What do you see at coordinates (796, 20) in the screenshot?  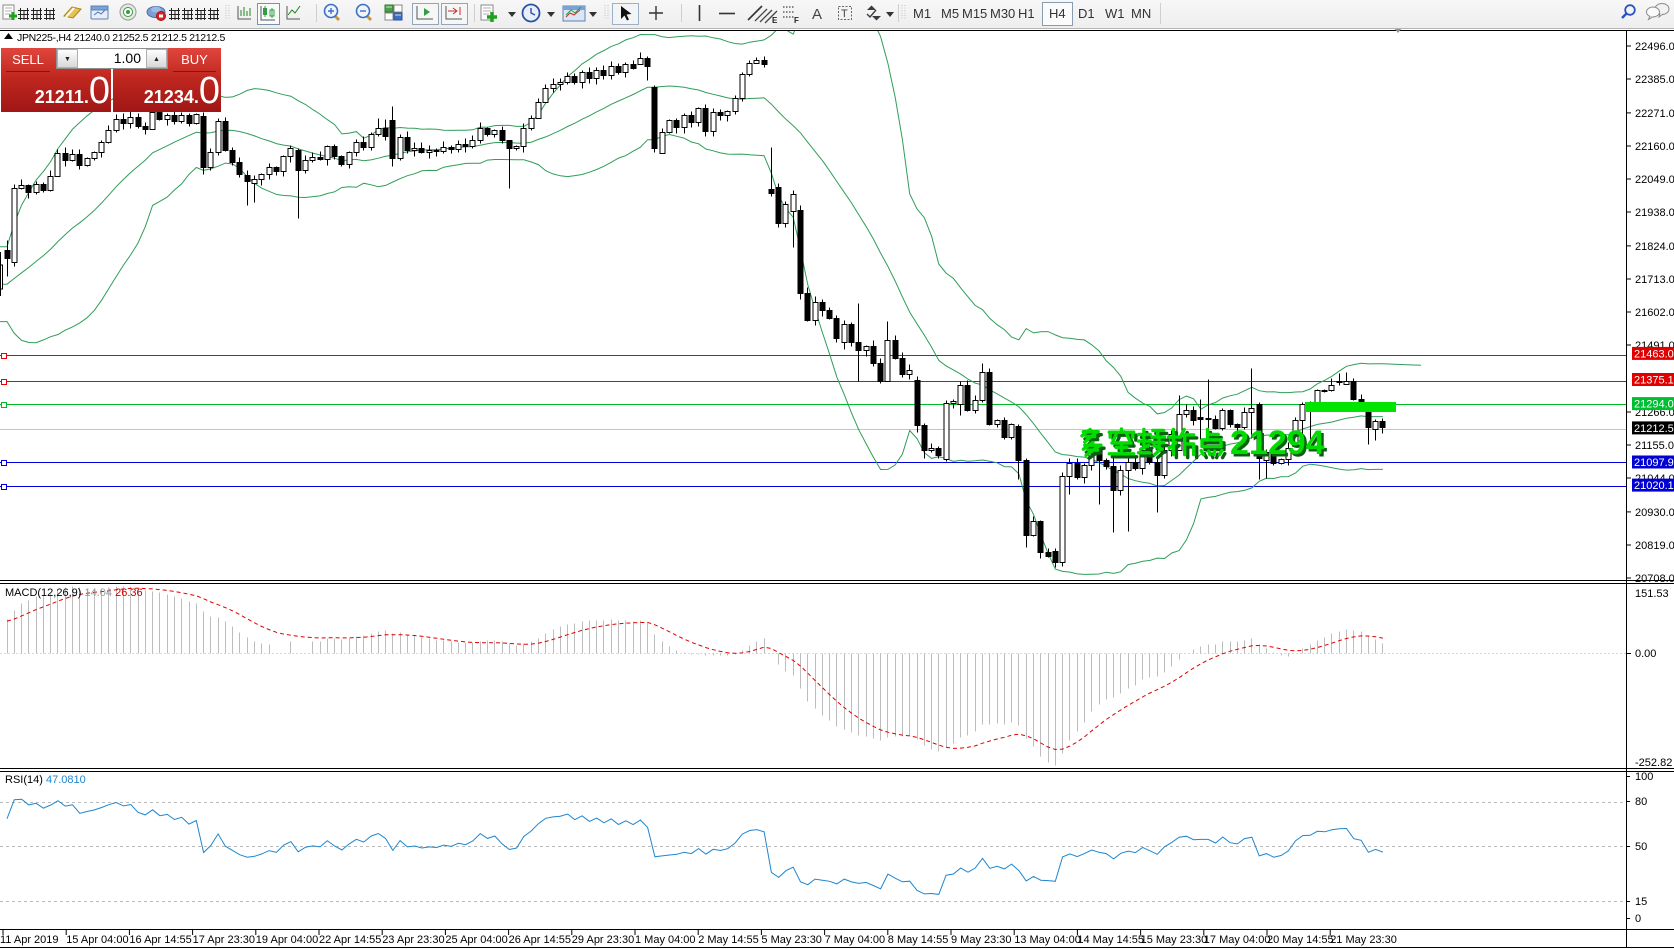 I see `svg-text: F` at bounding box center [796, 20].